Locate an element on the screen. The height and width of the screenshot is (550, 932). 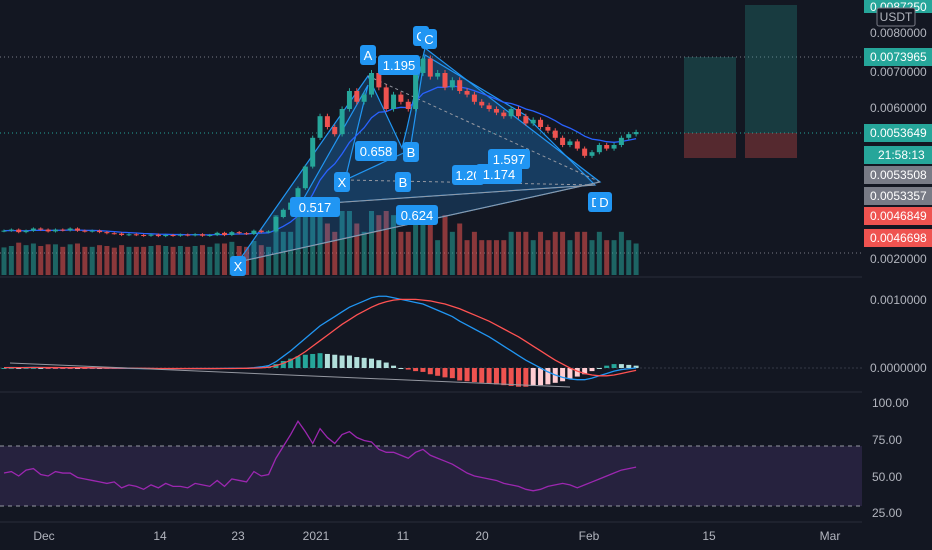
label-ratio-1174: 1.174 is located at coordinates (499, 174).